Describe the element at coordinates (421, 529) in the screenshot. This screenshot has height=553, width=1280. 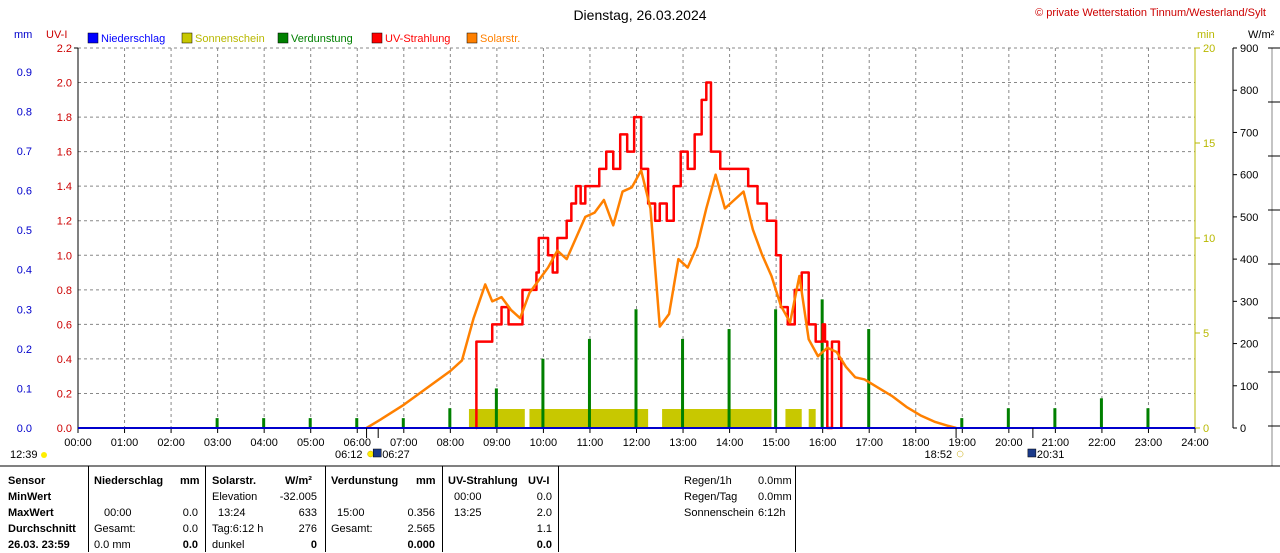
I see `evap-total-value: 2.565` at that location.